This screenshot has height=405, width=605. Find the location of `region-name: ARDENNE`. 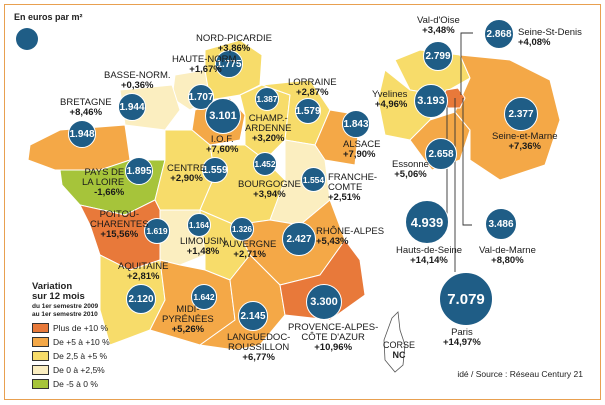

region-name: ARDENNE is located at coordinates (268, 128).